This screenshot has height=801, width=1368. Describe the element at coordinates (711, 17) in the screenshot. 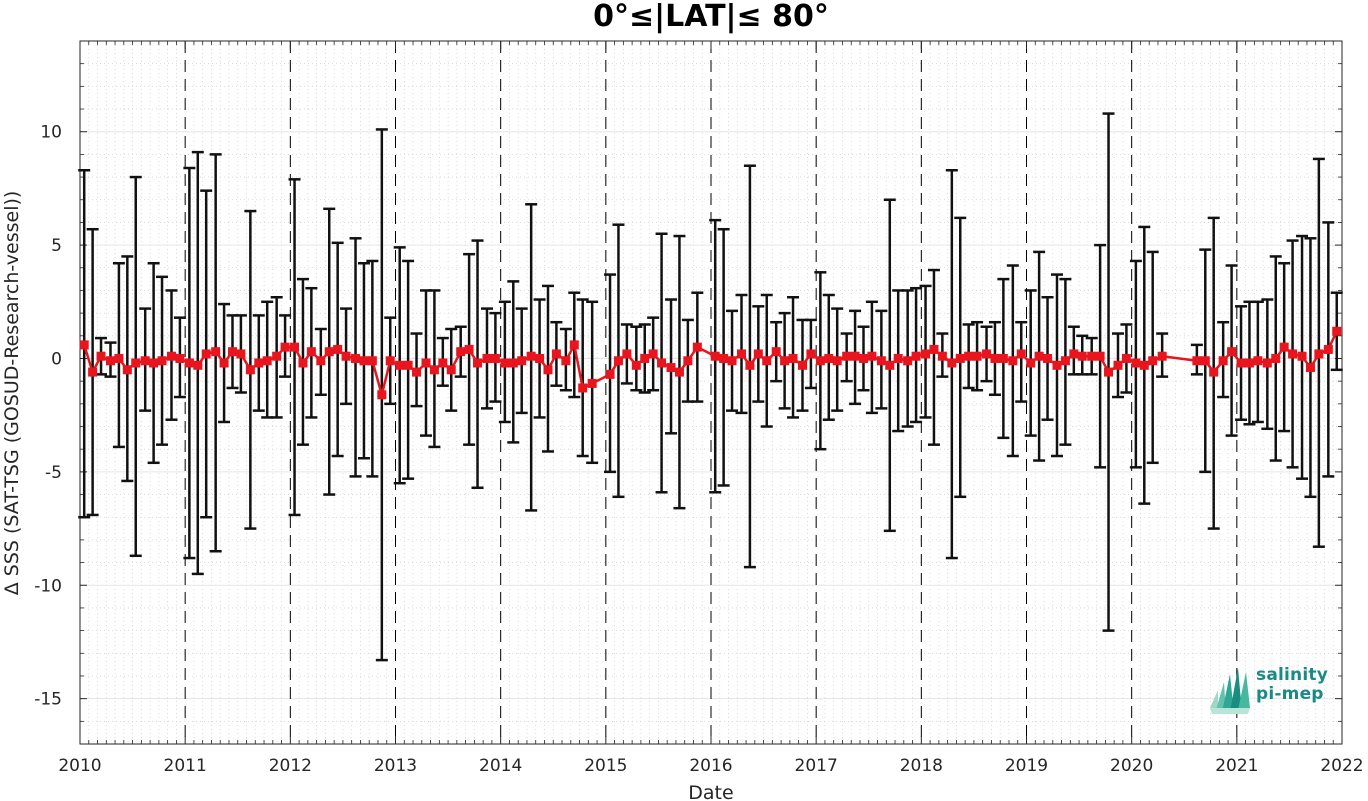

I see `chart-title: 0°≤|LAT|≤ 80°` at that location.